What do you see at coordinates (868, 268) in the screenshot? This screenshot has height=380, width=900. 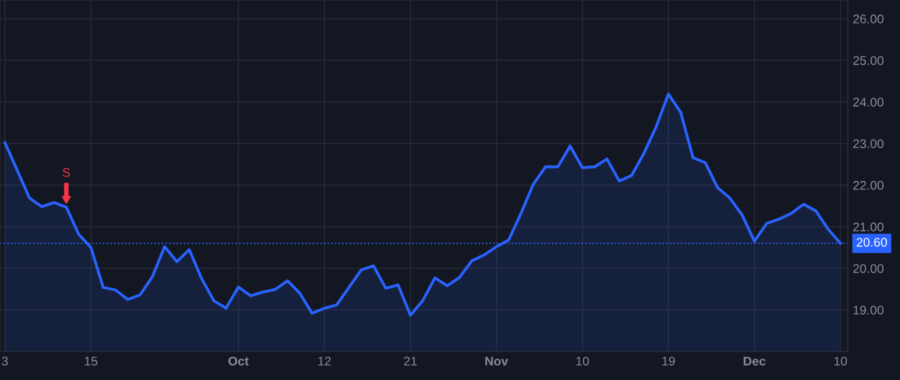 I see `y-tick-label: 20.00` at bounding box center [868, 268].